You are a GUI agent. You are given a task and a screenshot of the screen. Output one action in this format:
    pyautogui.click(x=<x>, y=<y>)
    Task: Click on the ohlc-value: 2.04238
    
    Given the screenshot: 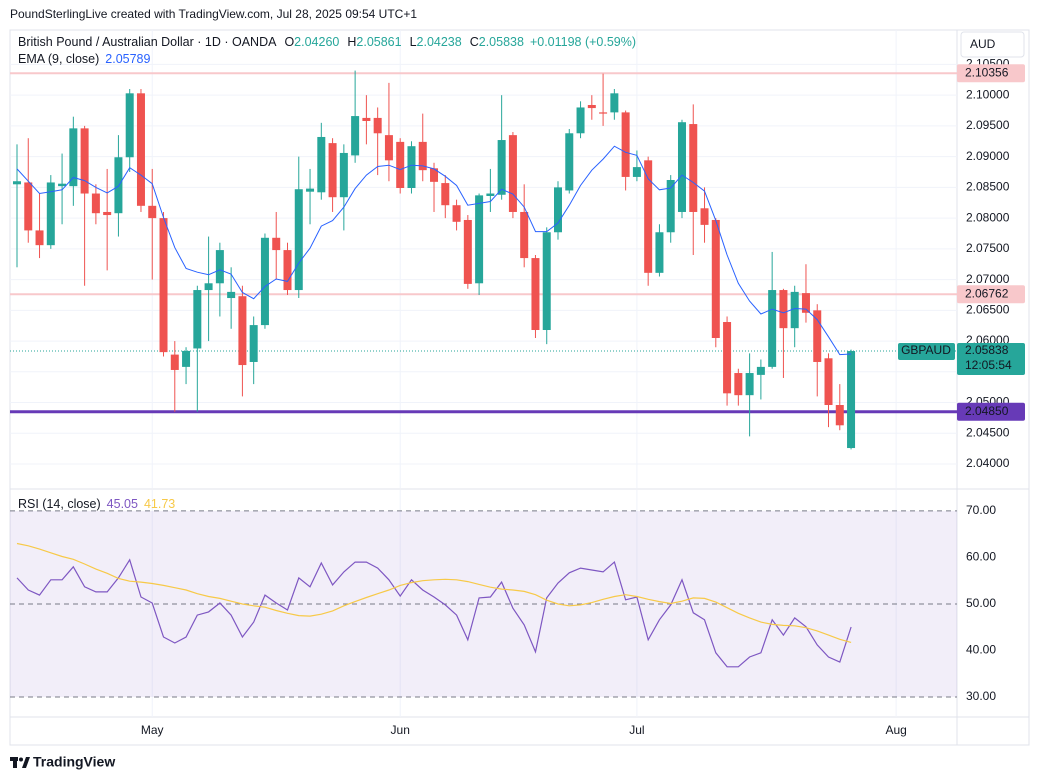 What is the action you would take?
    pyautogui.click(x=439, y=42)
    